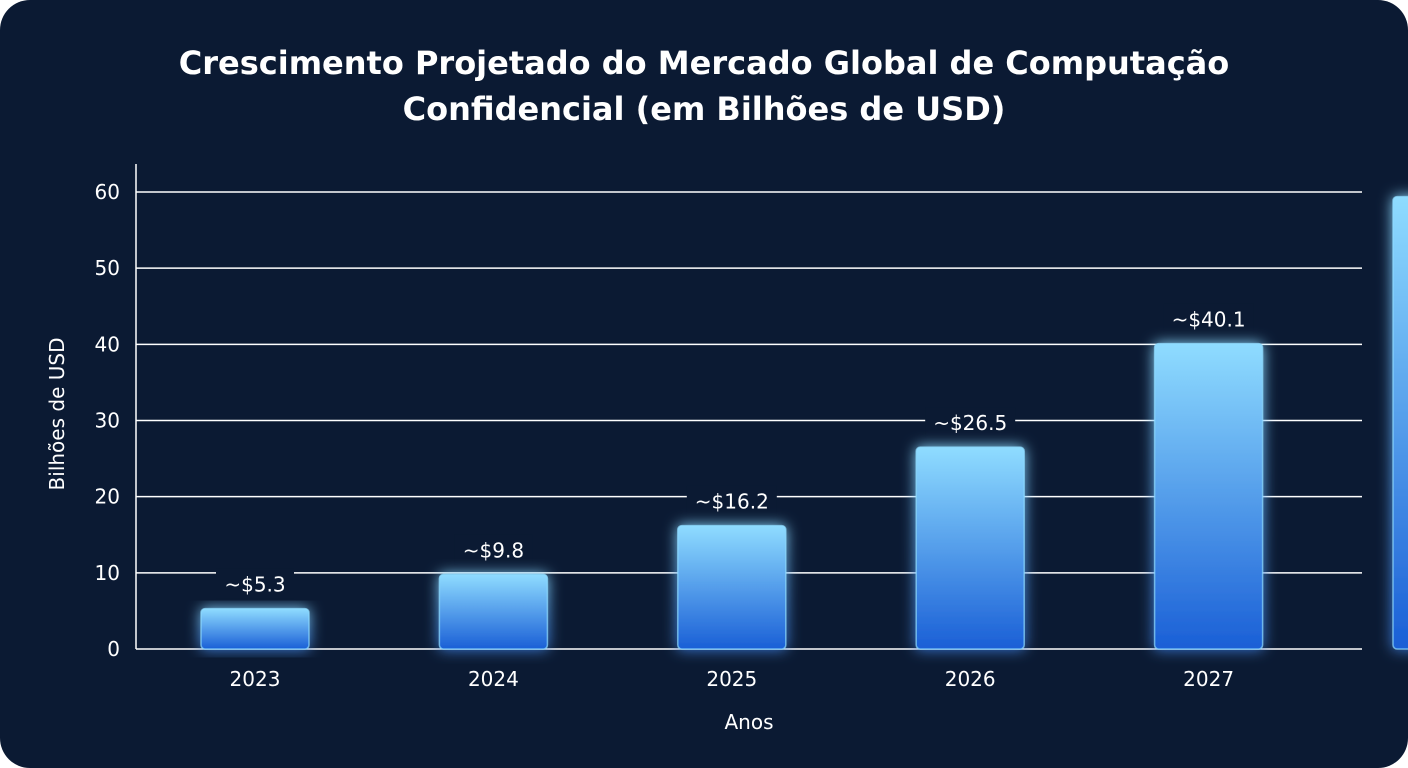  I want to click on x-tick-label-2027: 2027, so click(1208, 679).